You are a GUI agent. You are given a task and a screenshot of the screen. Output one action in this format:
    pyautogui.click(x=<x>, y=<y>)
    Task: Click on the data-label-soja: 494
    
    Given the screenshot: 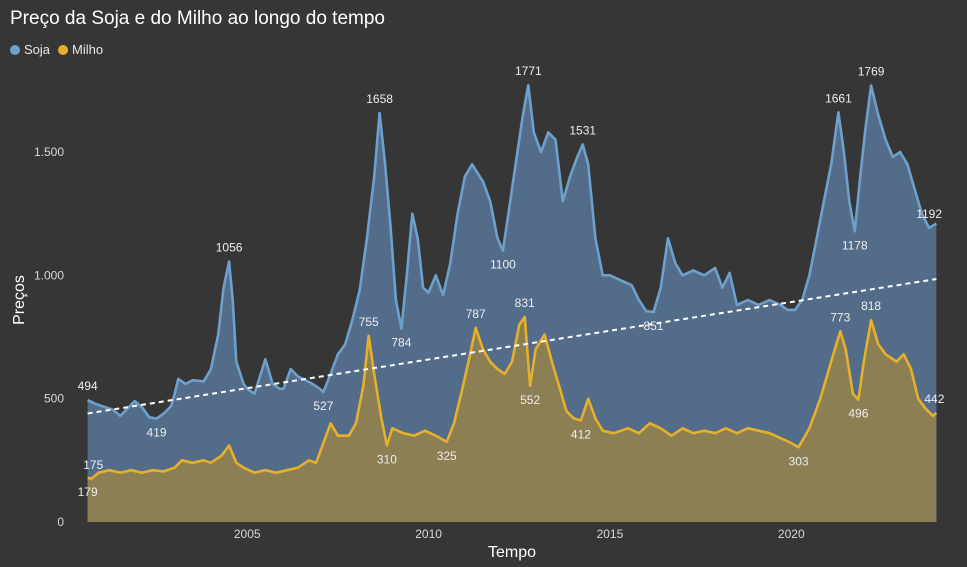 What is the action you would take?
    pyautogui.click(x=88, y=386)
    